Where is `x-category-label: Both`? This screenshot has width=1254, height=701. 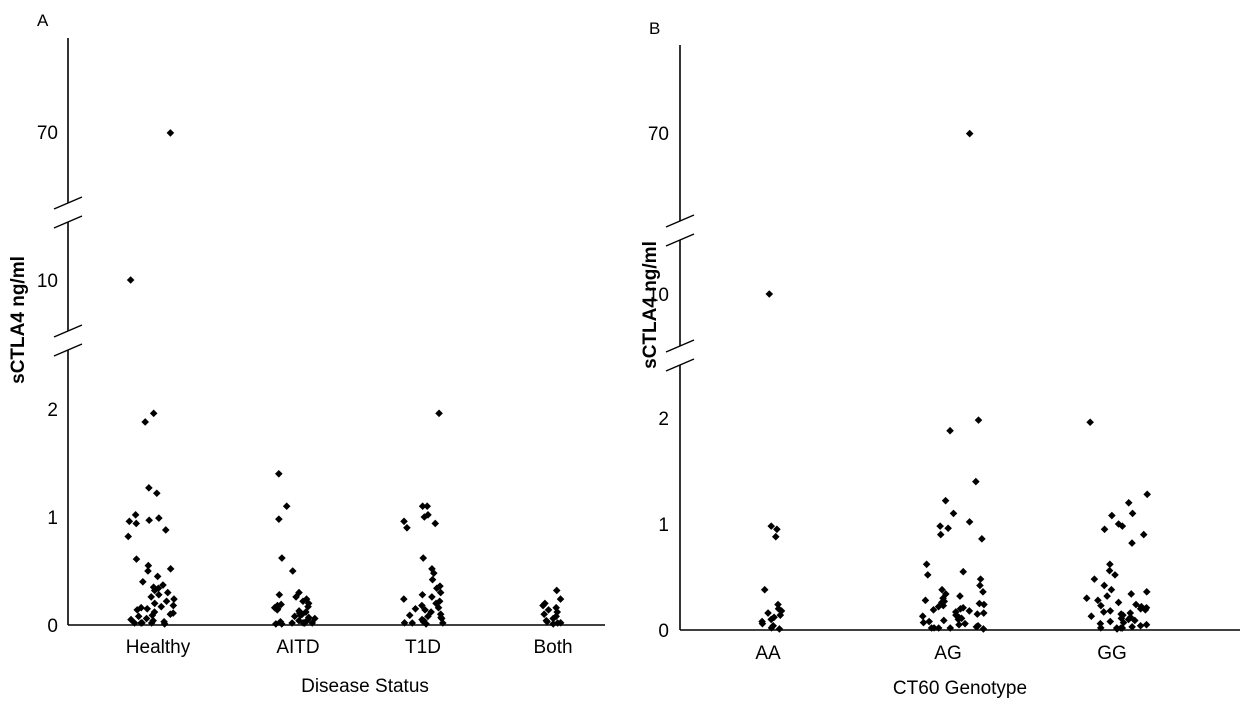 x-category-label: Both is located at coordinates (552, 647).